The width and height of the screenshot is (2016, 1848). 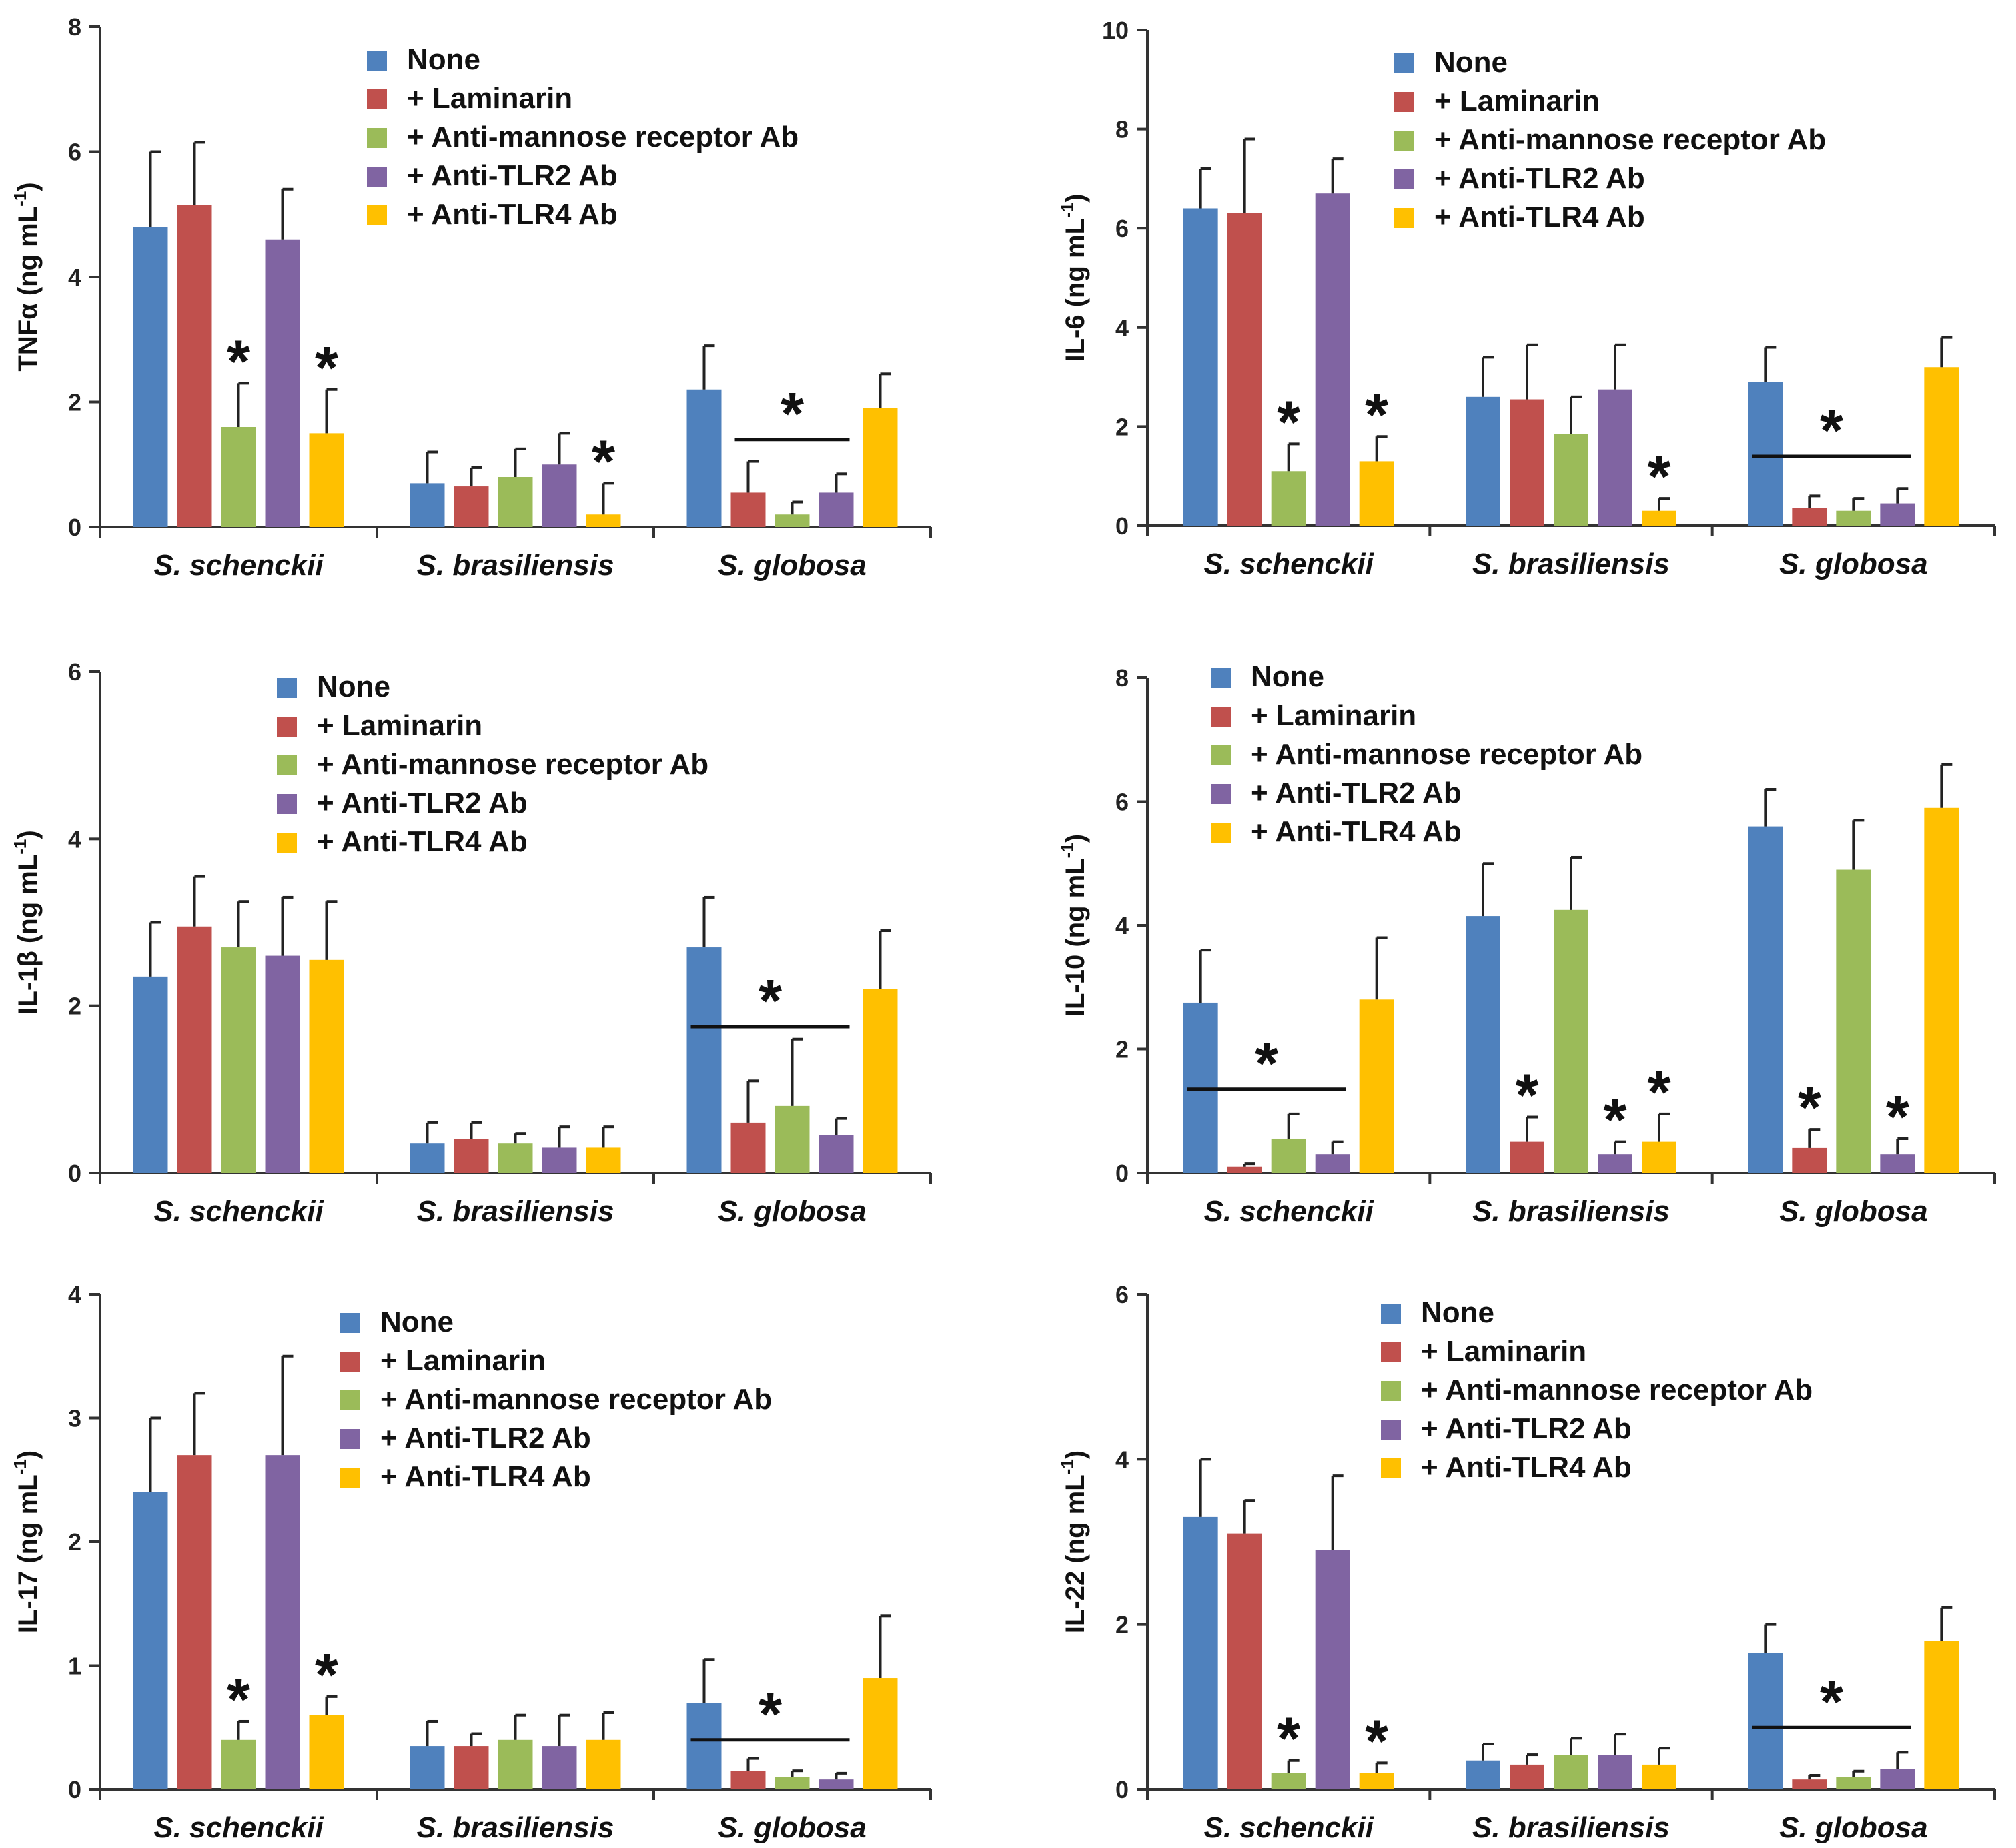 What do you see at coordinates (1073, 926) in the screenshot?
I see `y-axis-label: IL-10 (ng mL-1)` at bounding box center [1073, 926].